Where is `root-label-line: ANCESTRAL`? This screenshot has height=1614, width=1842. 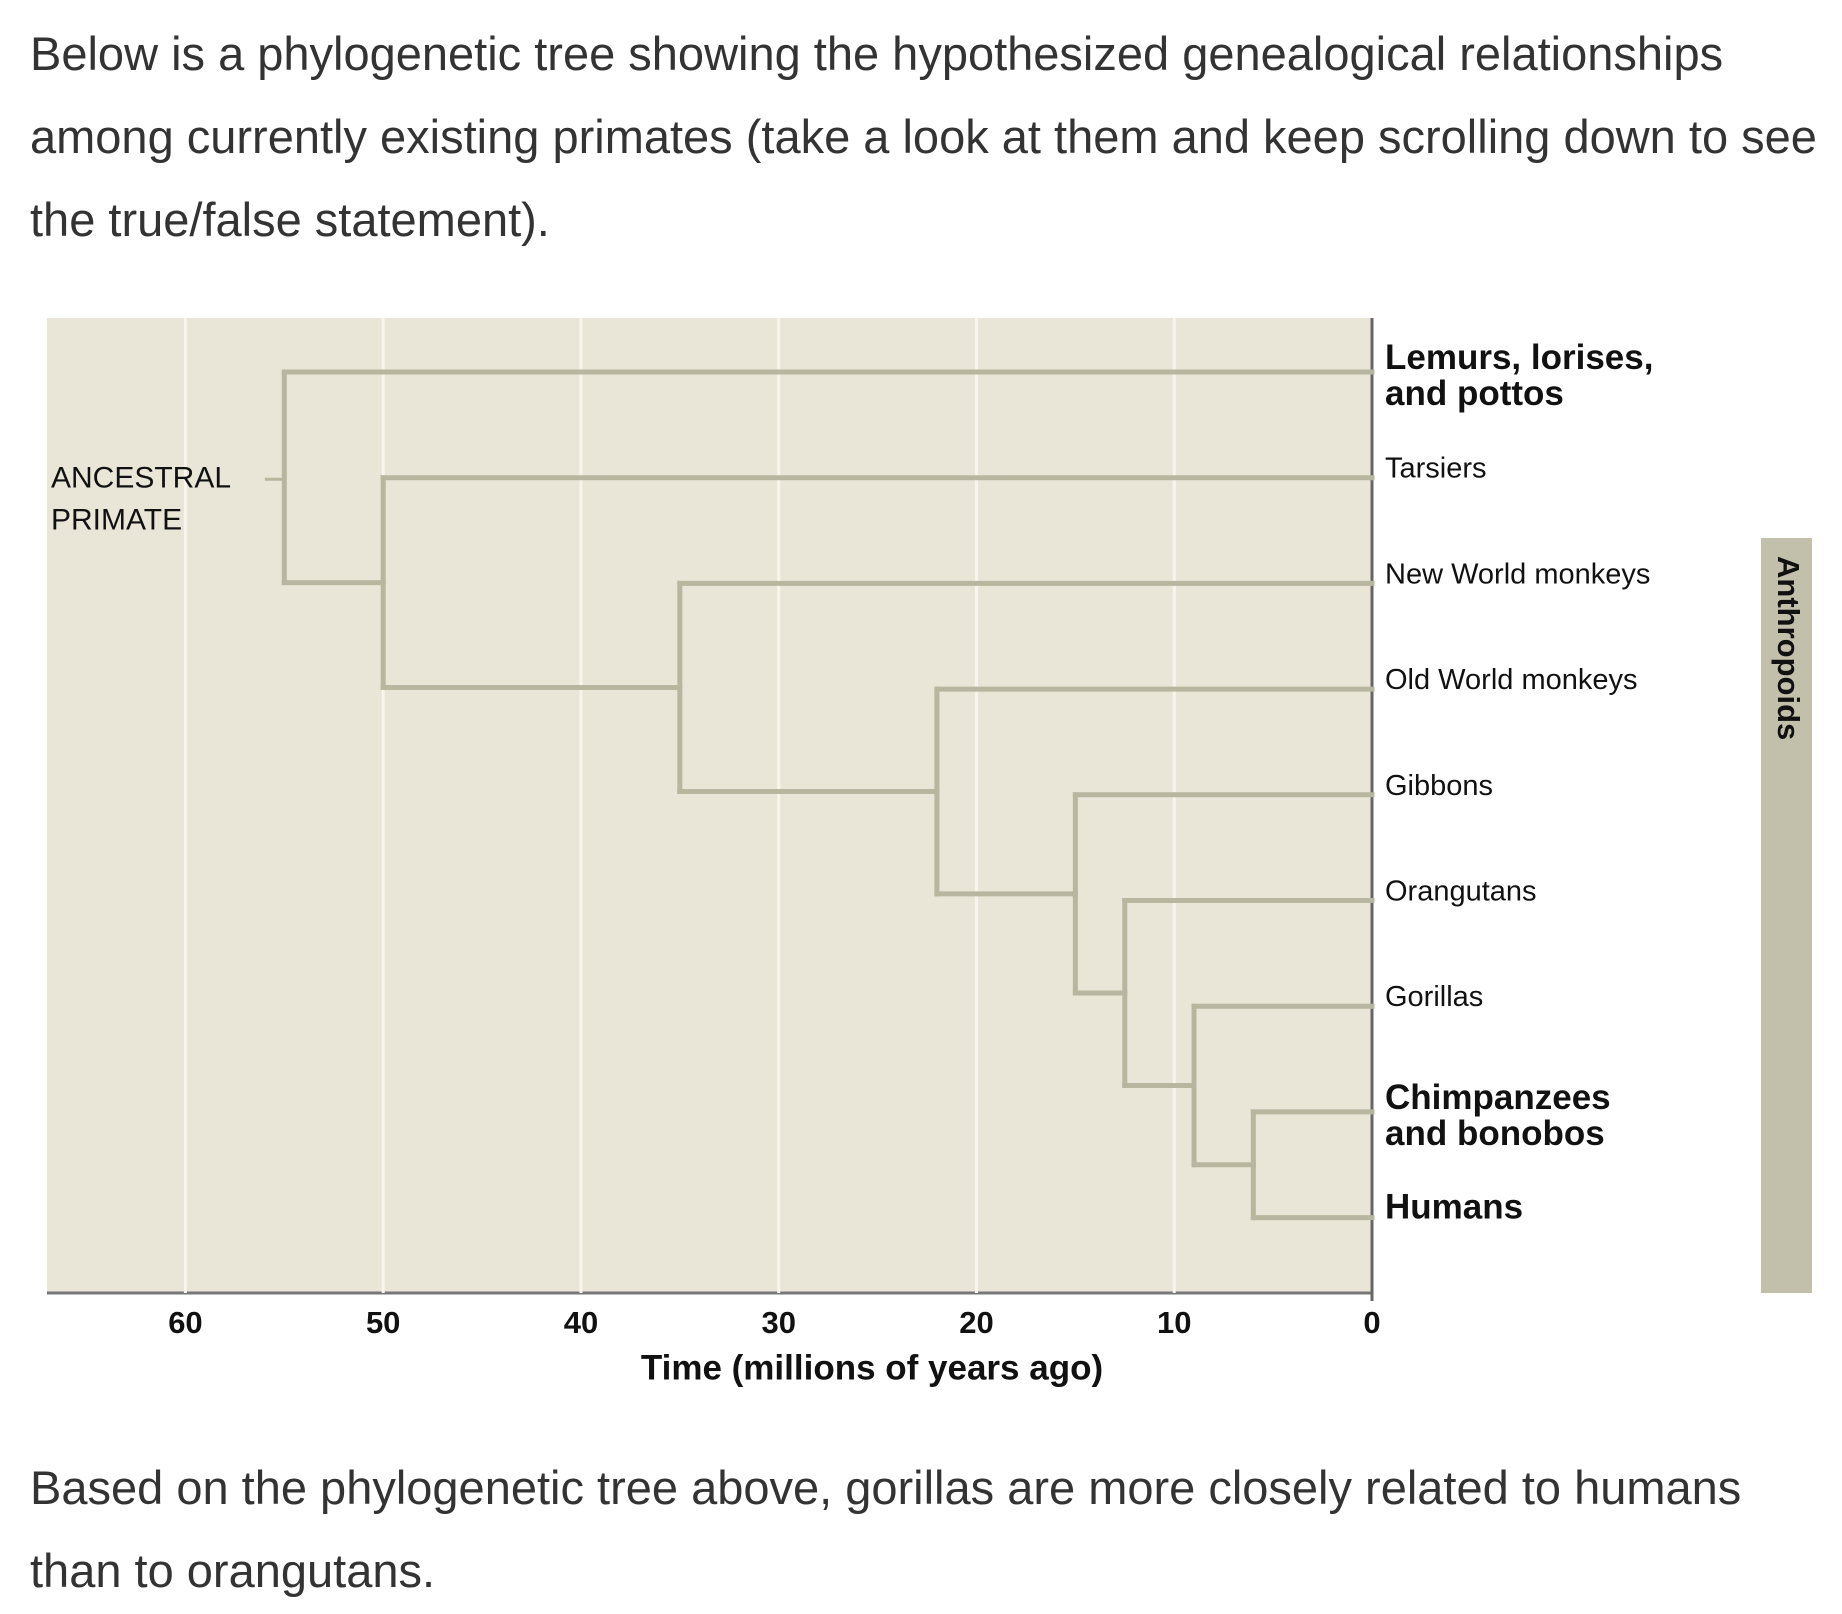
root-label-line: ANCESTRAL is located at coordinates (141, 477).